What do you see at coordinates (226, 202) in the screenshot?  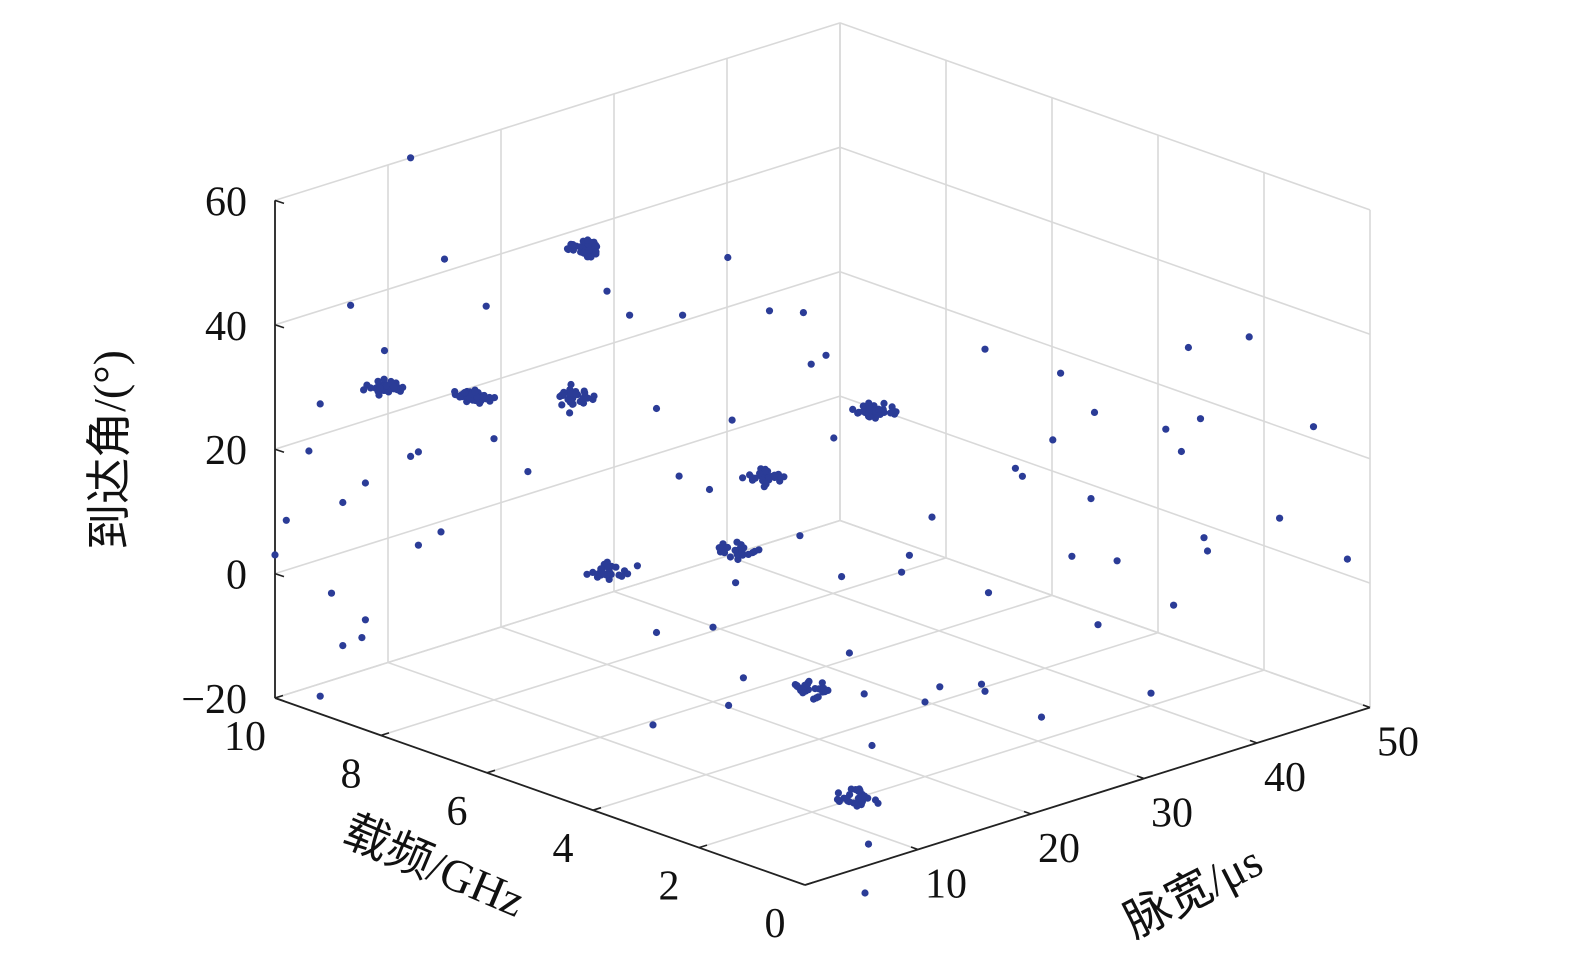 I see `z-tick-label: 60` at bounding box center [226, 202].